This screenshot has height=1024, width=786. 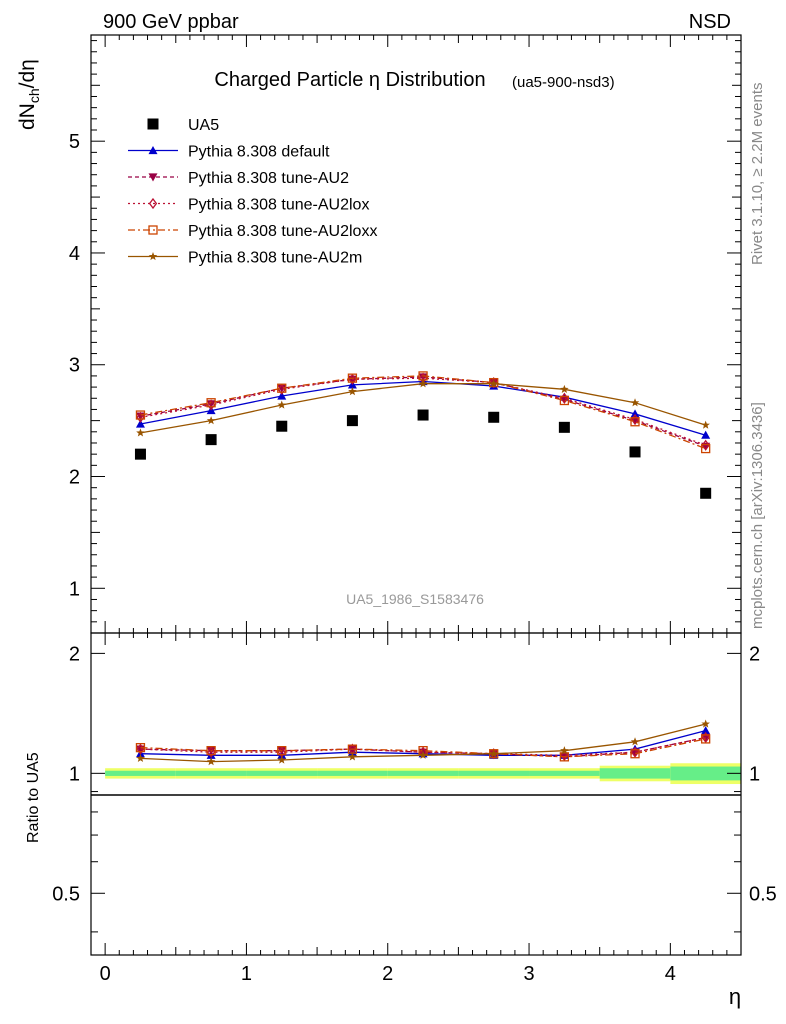 What do you see at coordinates (246, 974) in the screenshot?
I see `x-tick-label: 1` at bounding box center [246, 974].